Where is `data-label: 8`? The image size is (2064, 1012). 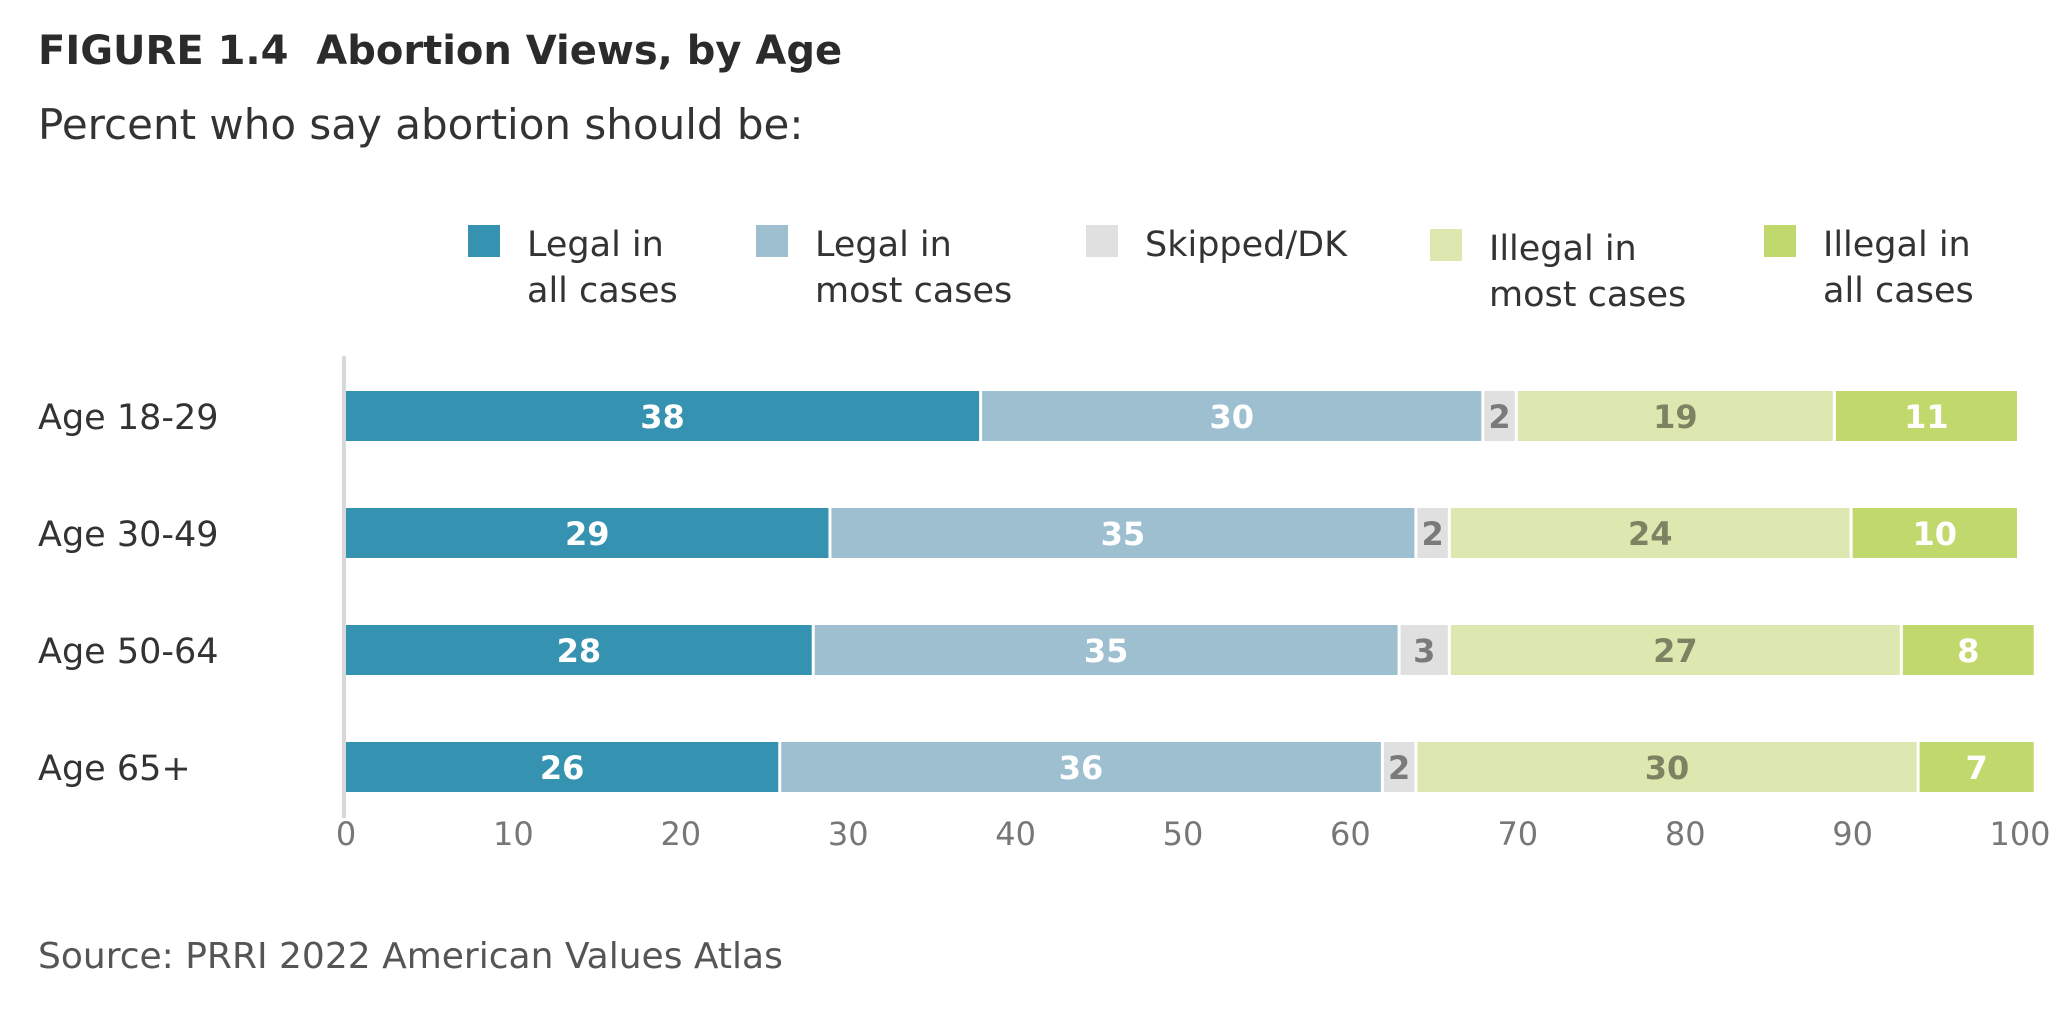 data-label: 8 is located at coordinates (1968, 651).